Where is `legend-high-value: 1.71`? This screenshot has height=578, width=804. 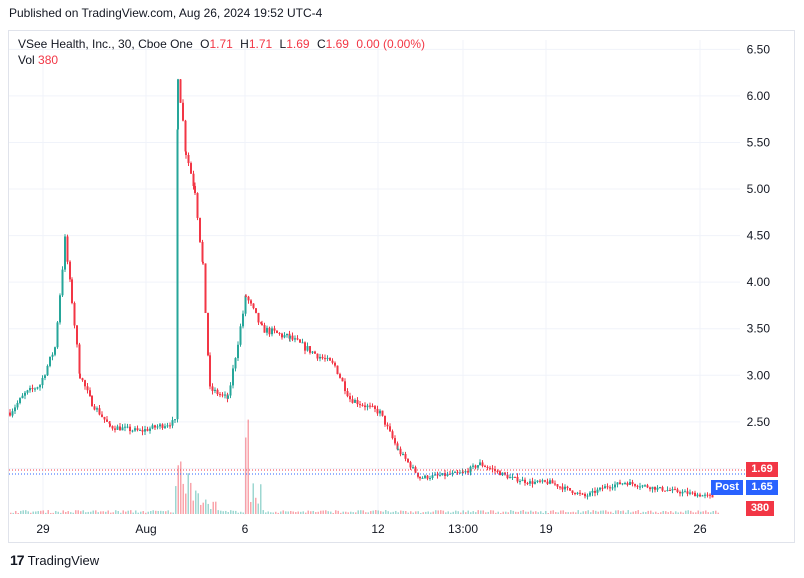
legend-high-value: 1.71 is located at coordinates (260, 44).